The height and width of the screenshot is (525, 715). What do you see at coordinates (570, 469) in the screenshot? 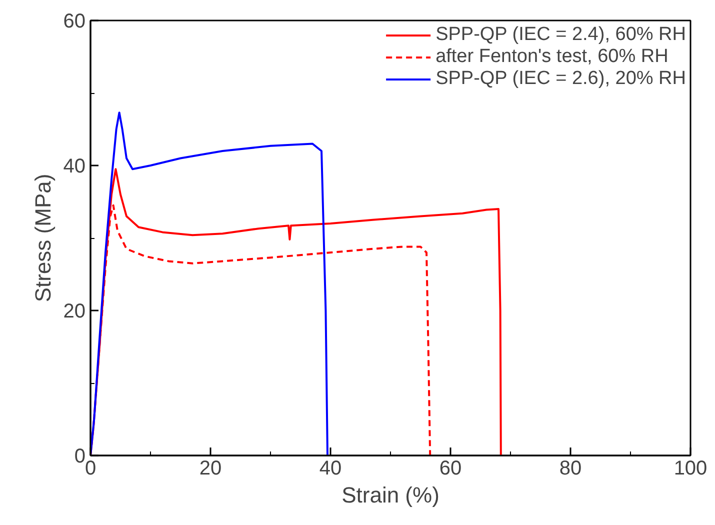
I see `x-tick-label: 80` at bounding box center [570, 469].